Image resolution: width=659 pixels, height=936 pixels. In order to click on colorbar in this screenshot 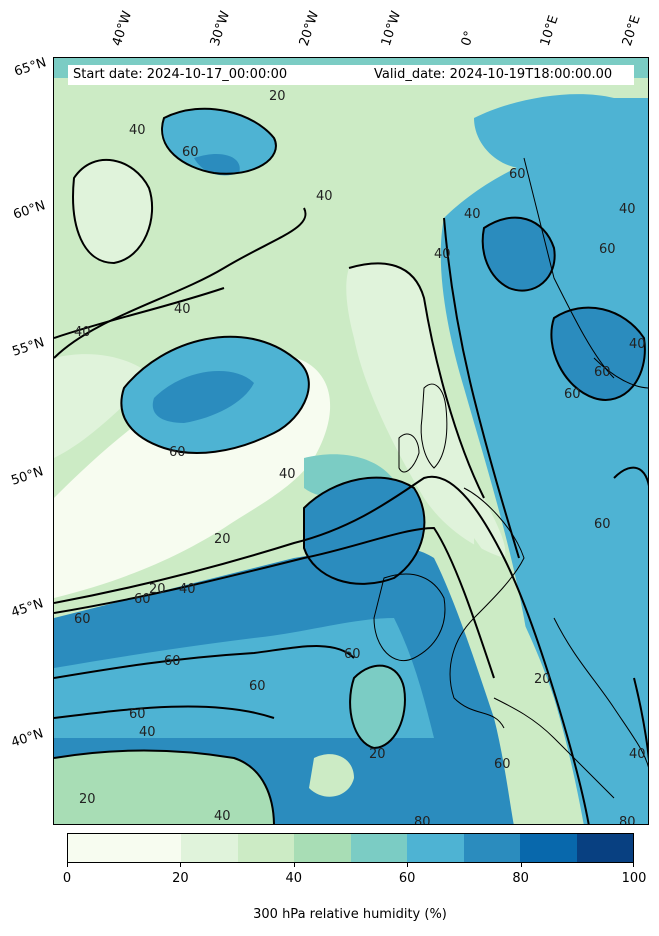, I will do `click(350, 848)`.